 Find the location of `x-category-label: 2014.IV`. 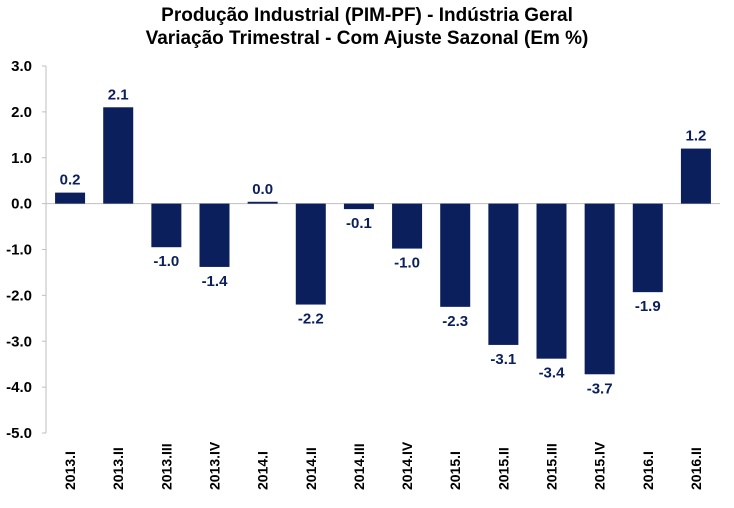

x-category-label: 2014.IV is located at coordinates (407, 465).